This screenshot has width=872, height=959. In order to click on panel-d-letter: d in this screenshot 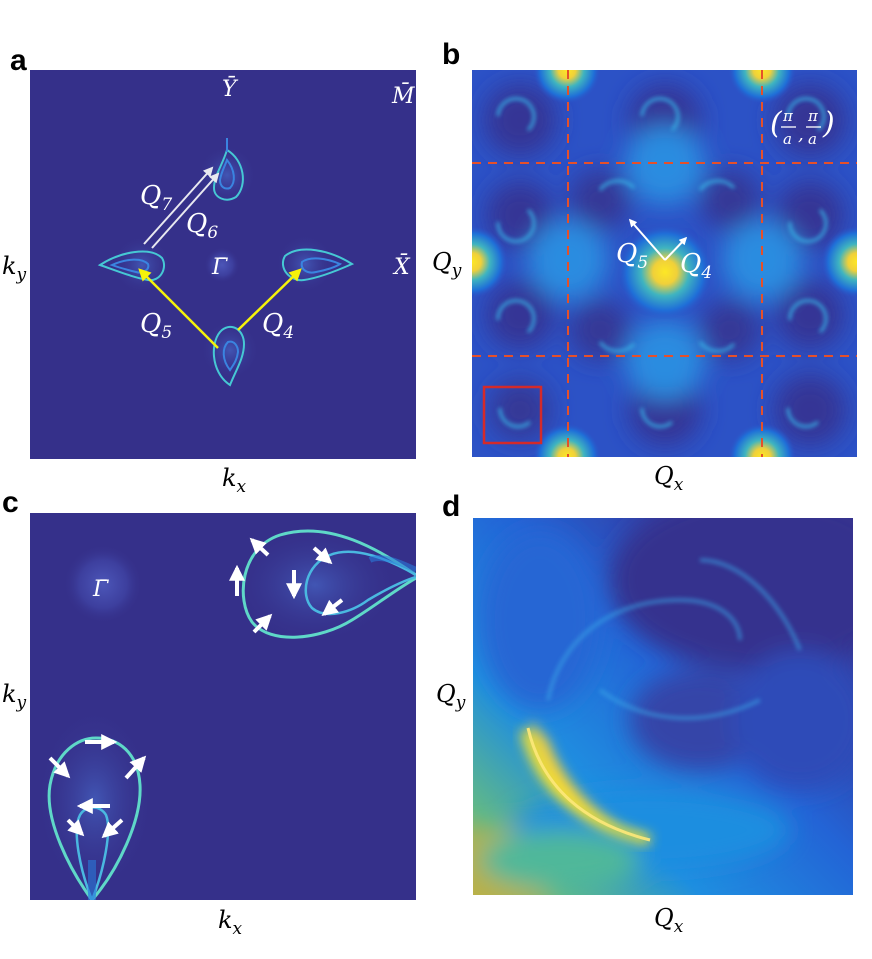, I will do `click(451, 506)`.